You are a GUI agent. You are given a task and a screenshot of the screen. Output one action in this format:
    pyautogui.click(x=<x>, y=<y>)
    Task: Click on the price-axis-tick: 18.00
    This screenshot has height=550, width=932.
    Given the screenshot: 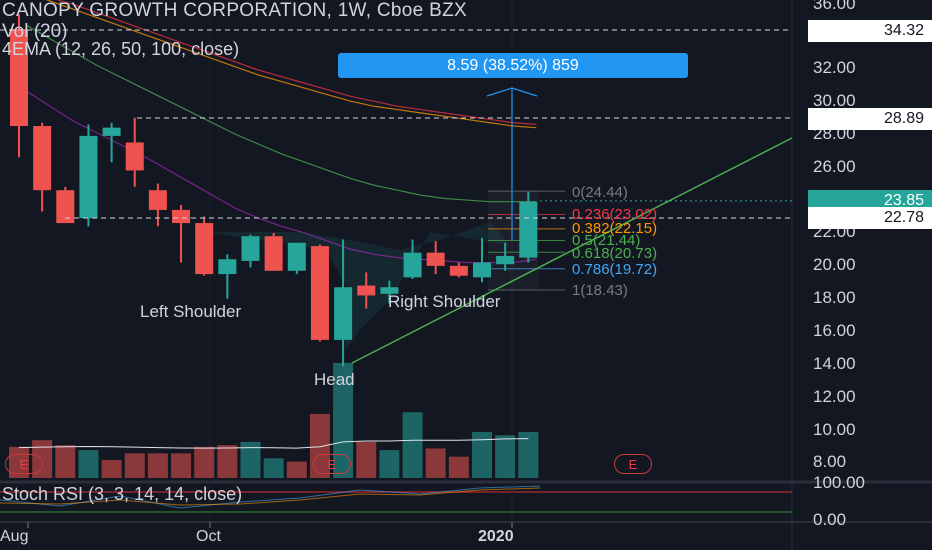 What is the action you would take?
    pyautogui.click(x=834, y=297)
    